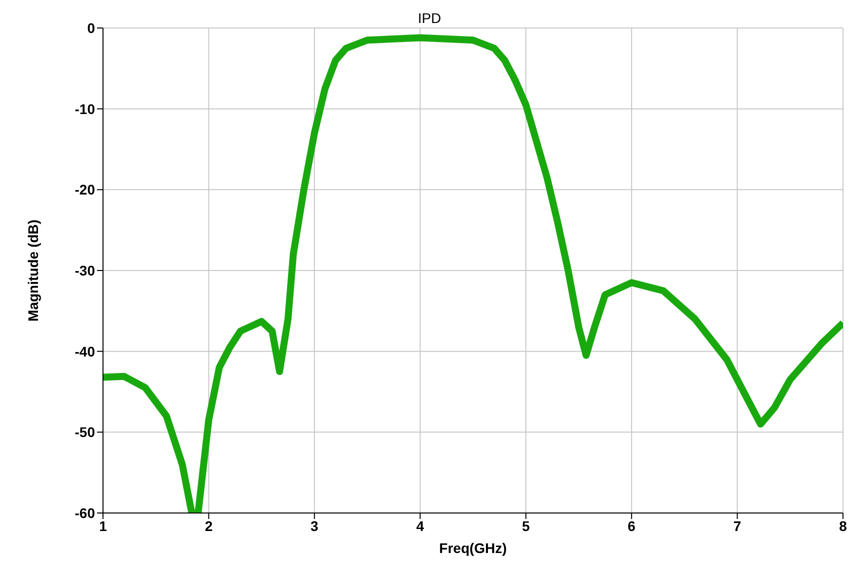 The width and height of the screenshot is (859, 571). What do you see at coordinates (85, 108) in the screenshot?
I see `y-tick-label: -10` at bounding box center [85, 108].